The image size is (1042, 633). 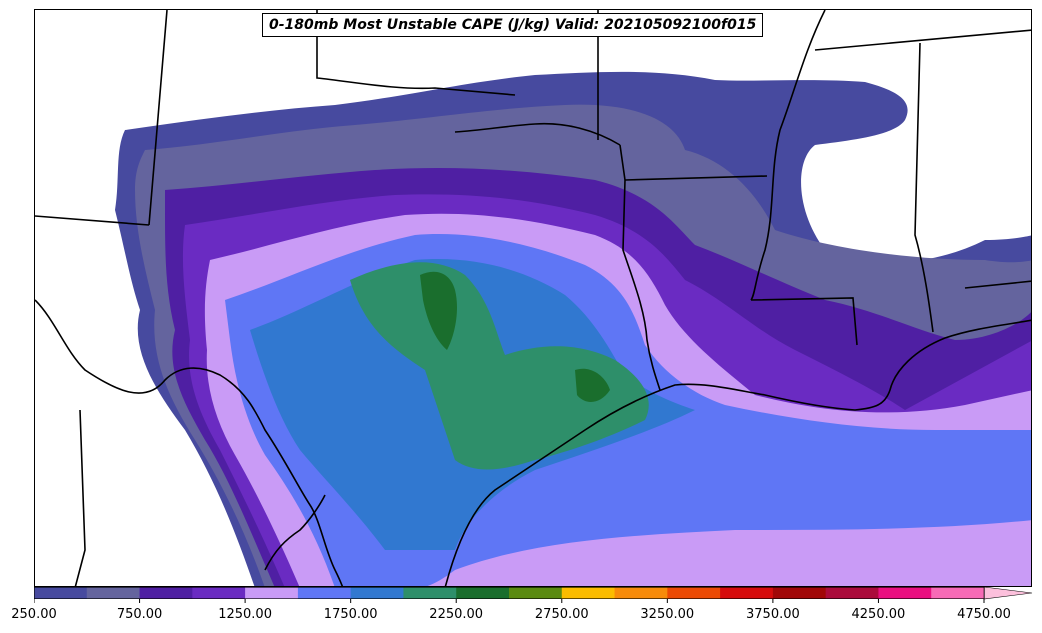 I want to click on colorbar-tick-label: 4750.00, so click(x=984, y=614).